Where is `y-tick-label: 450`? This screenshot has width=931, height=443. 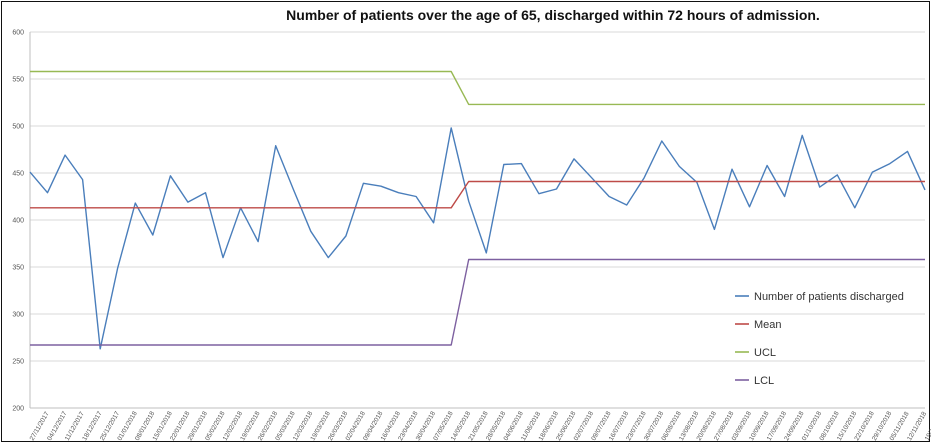 y-tick-label: 450 is located at coordinates (18, 174).